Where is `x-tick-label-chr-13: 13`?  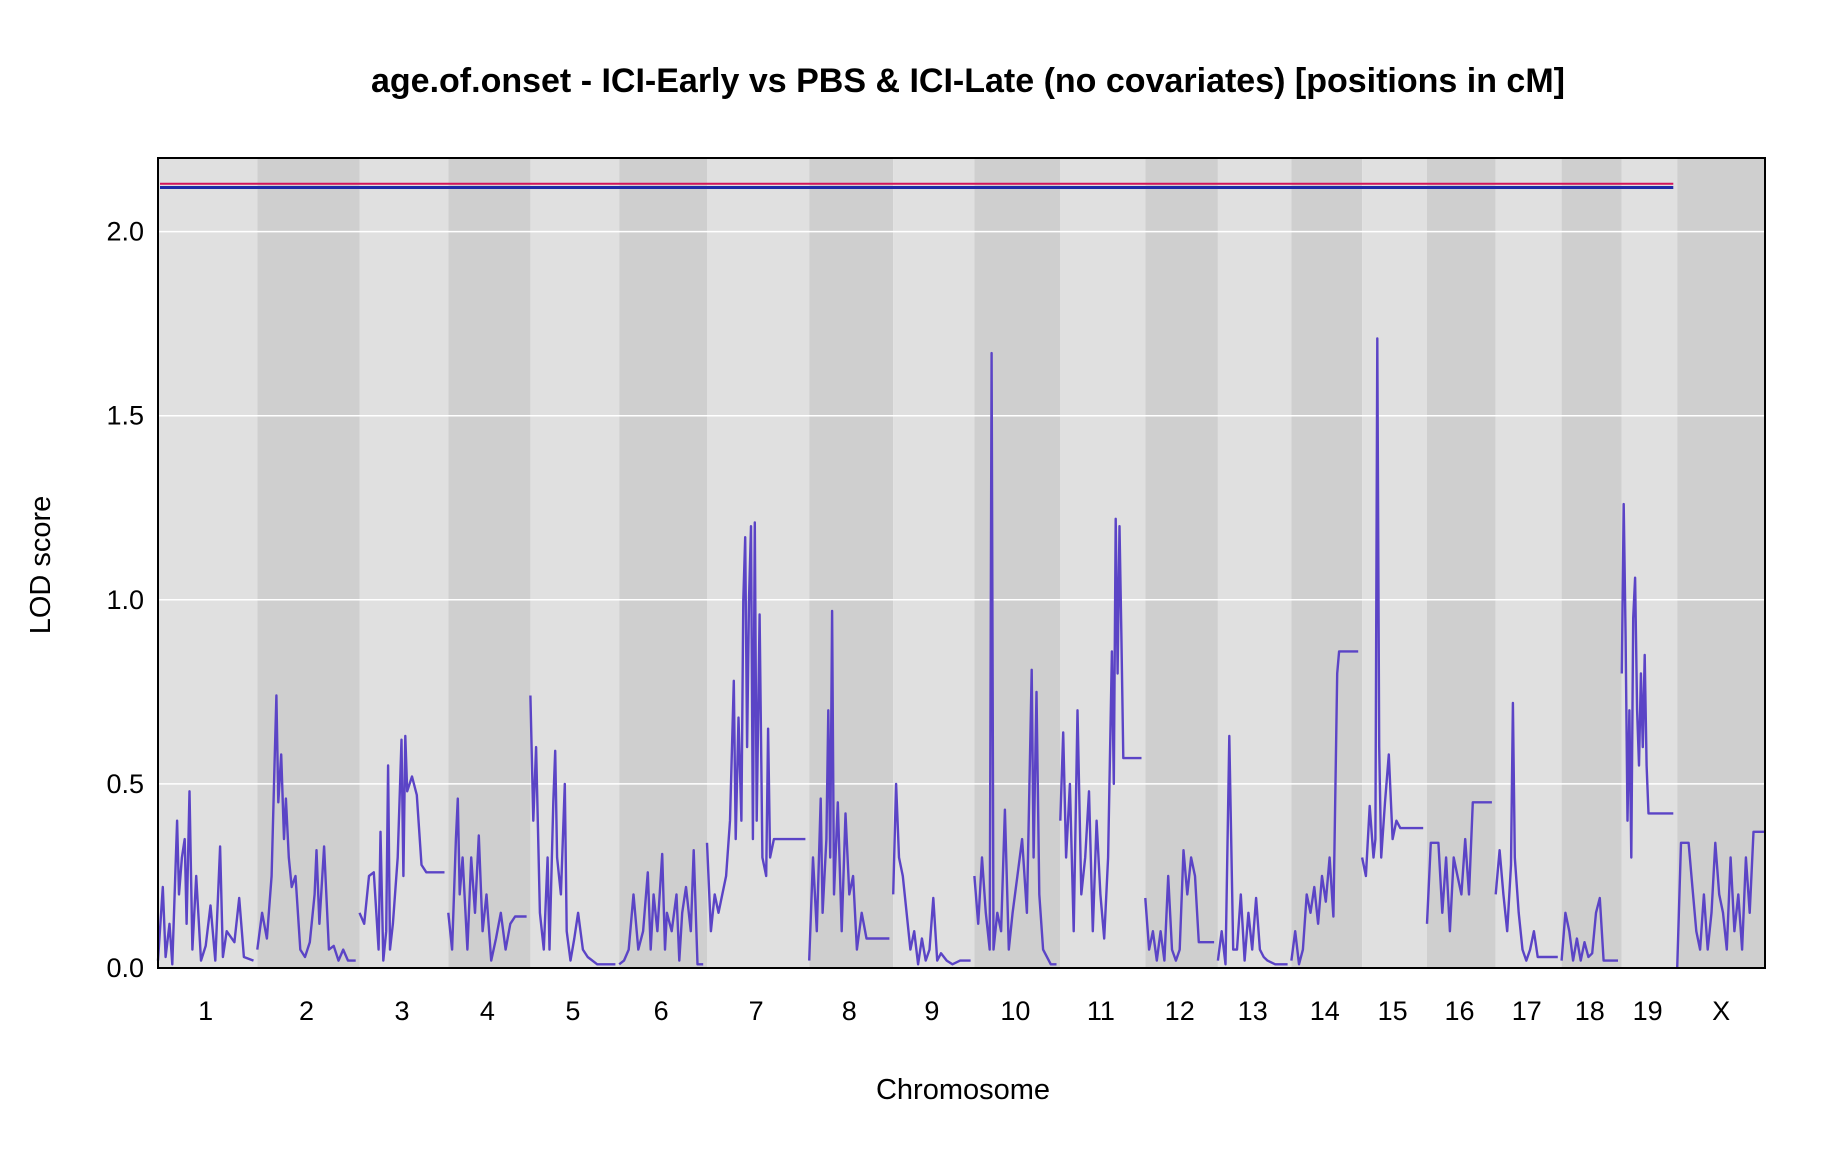 x-tick-label-chr-13: 13 is located at coordinates (1253, 1011).